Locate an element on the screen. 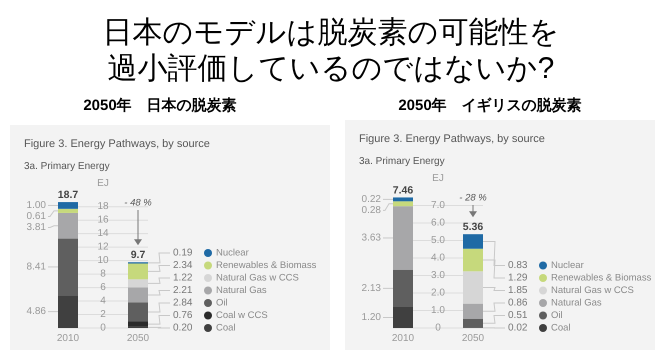 The width and height of the screenshot is (663, 353). data-label: 2.13 is located at coordinates (372, 288).